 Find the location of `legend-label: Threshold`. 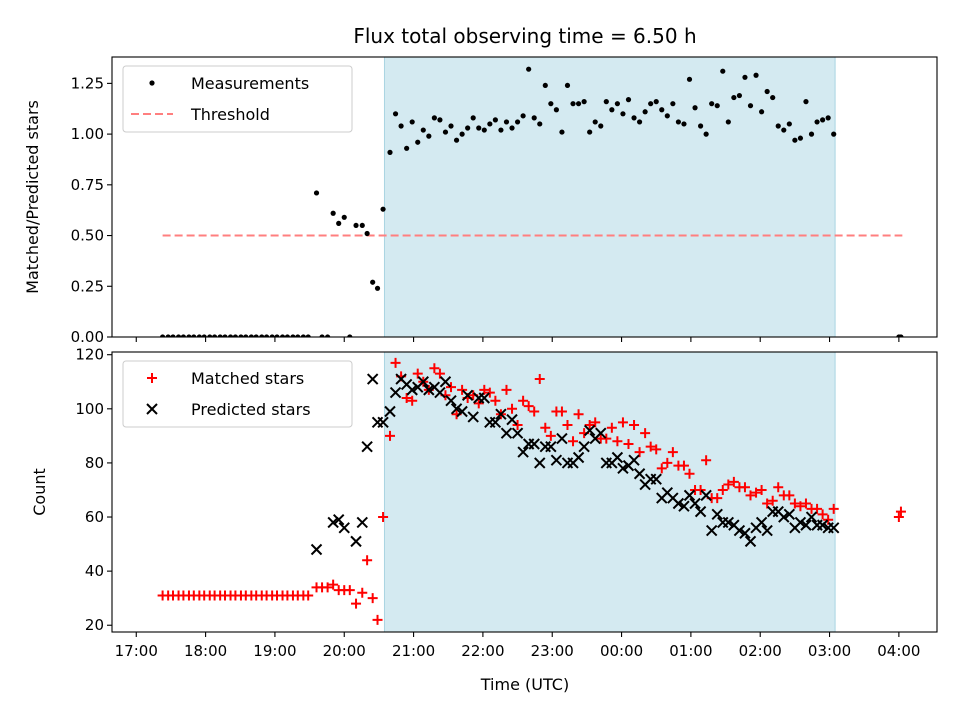

legend-label: Threshold is located at coordinates (230, 114).